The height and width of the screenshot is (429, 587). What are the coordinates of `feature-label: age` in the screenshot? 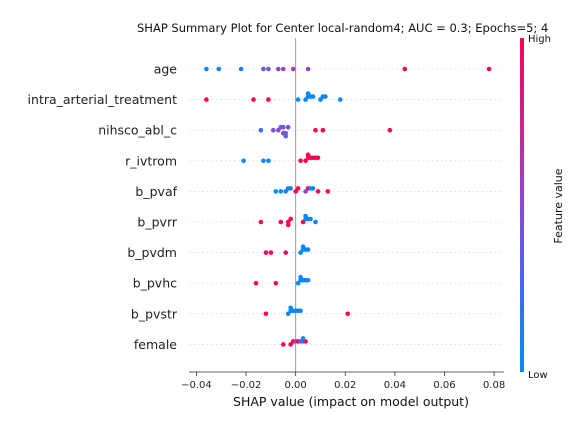 It's located at (166, 69).